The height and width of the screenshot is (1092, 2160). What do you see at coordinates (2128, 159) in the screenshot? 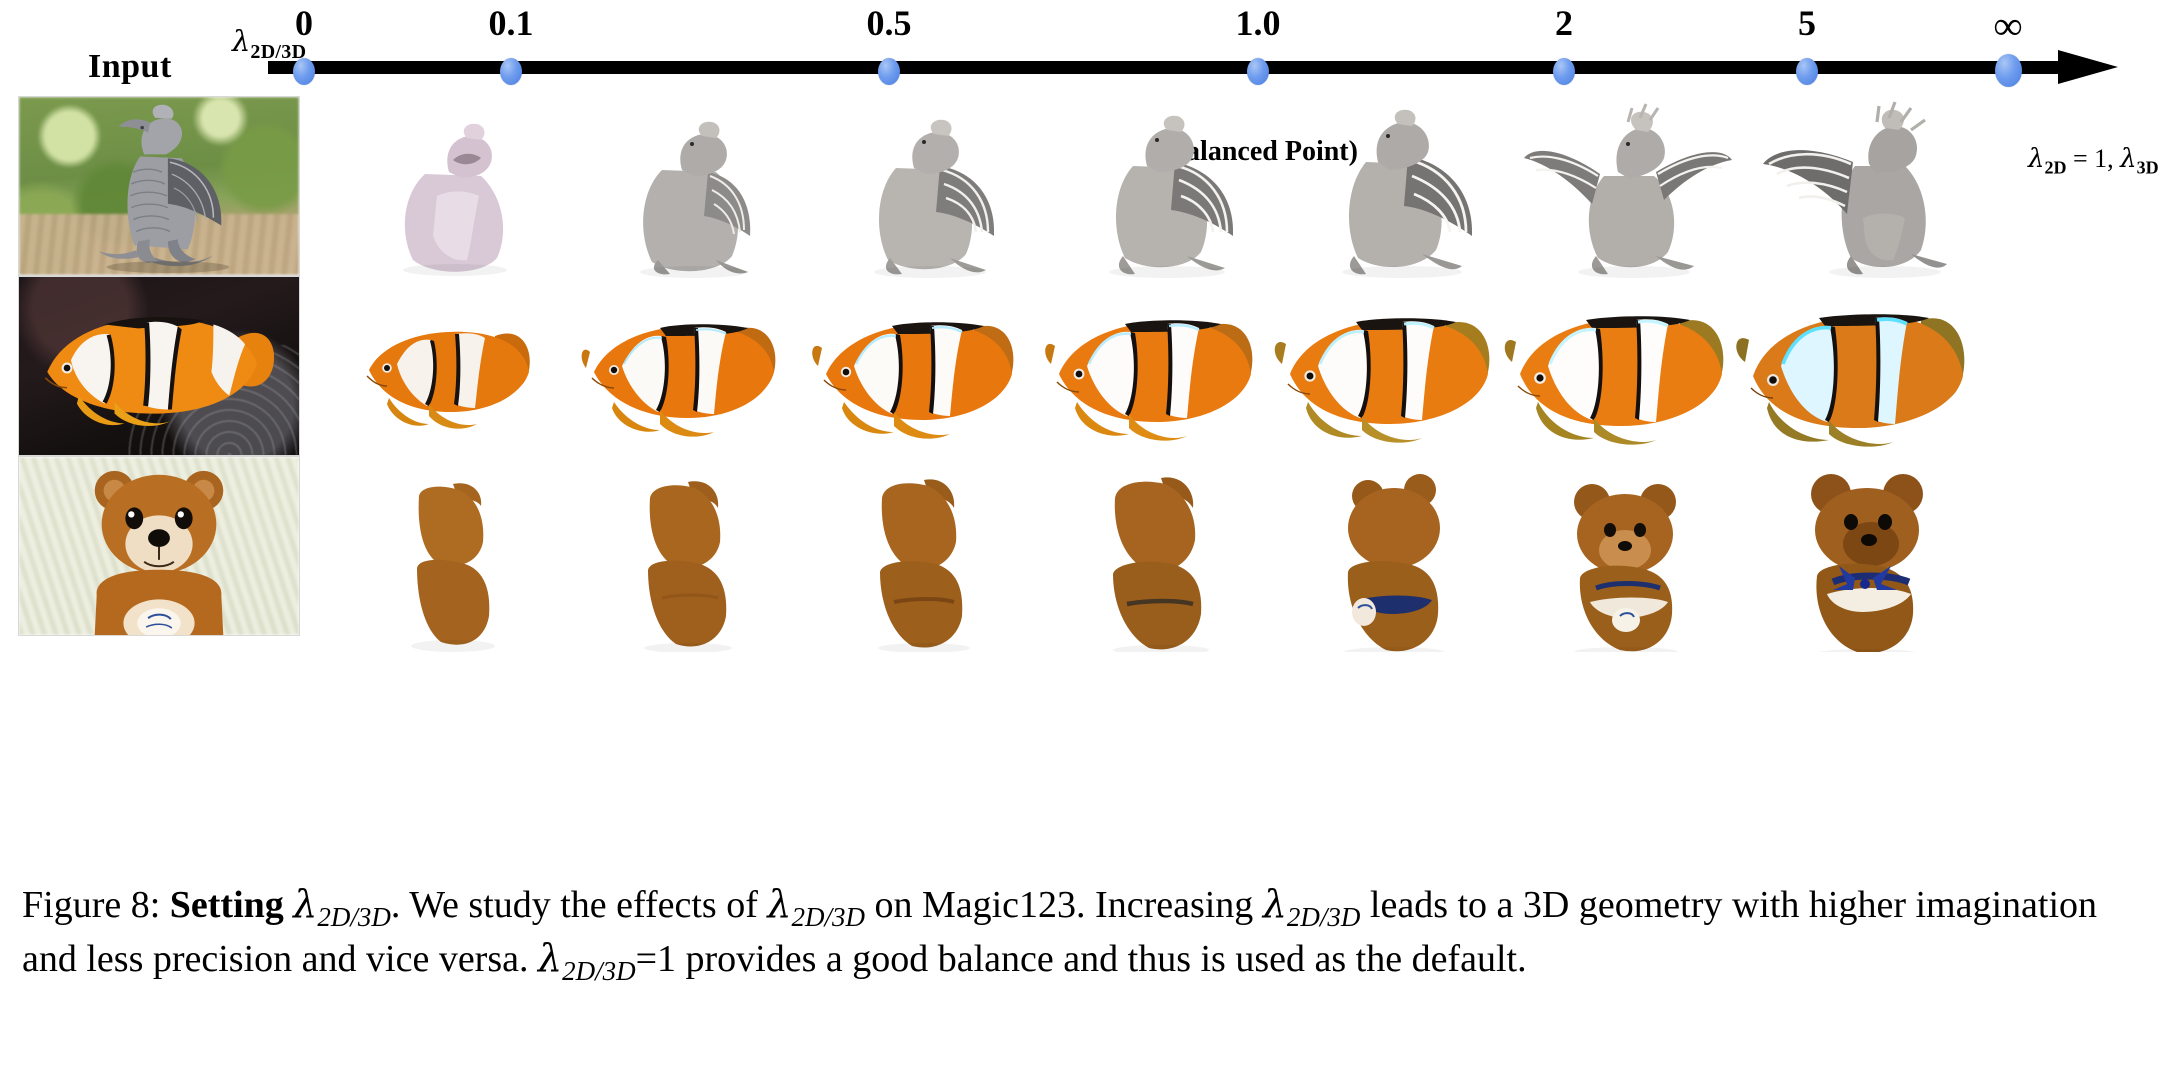
I see `lambda-3d-glyph: λ` at bounding box center [2128, 159].